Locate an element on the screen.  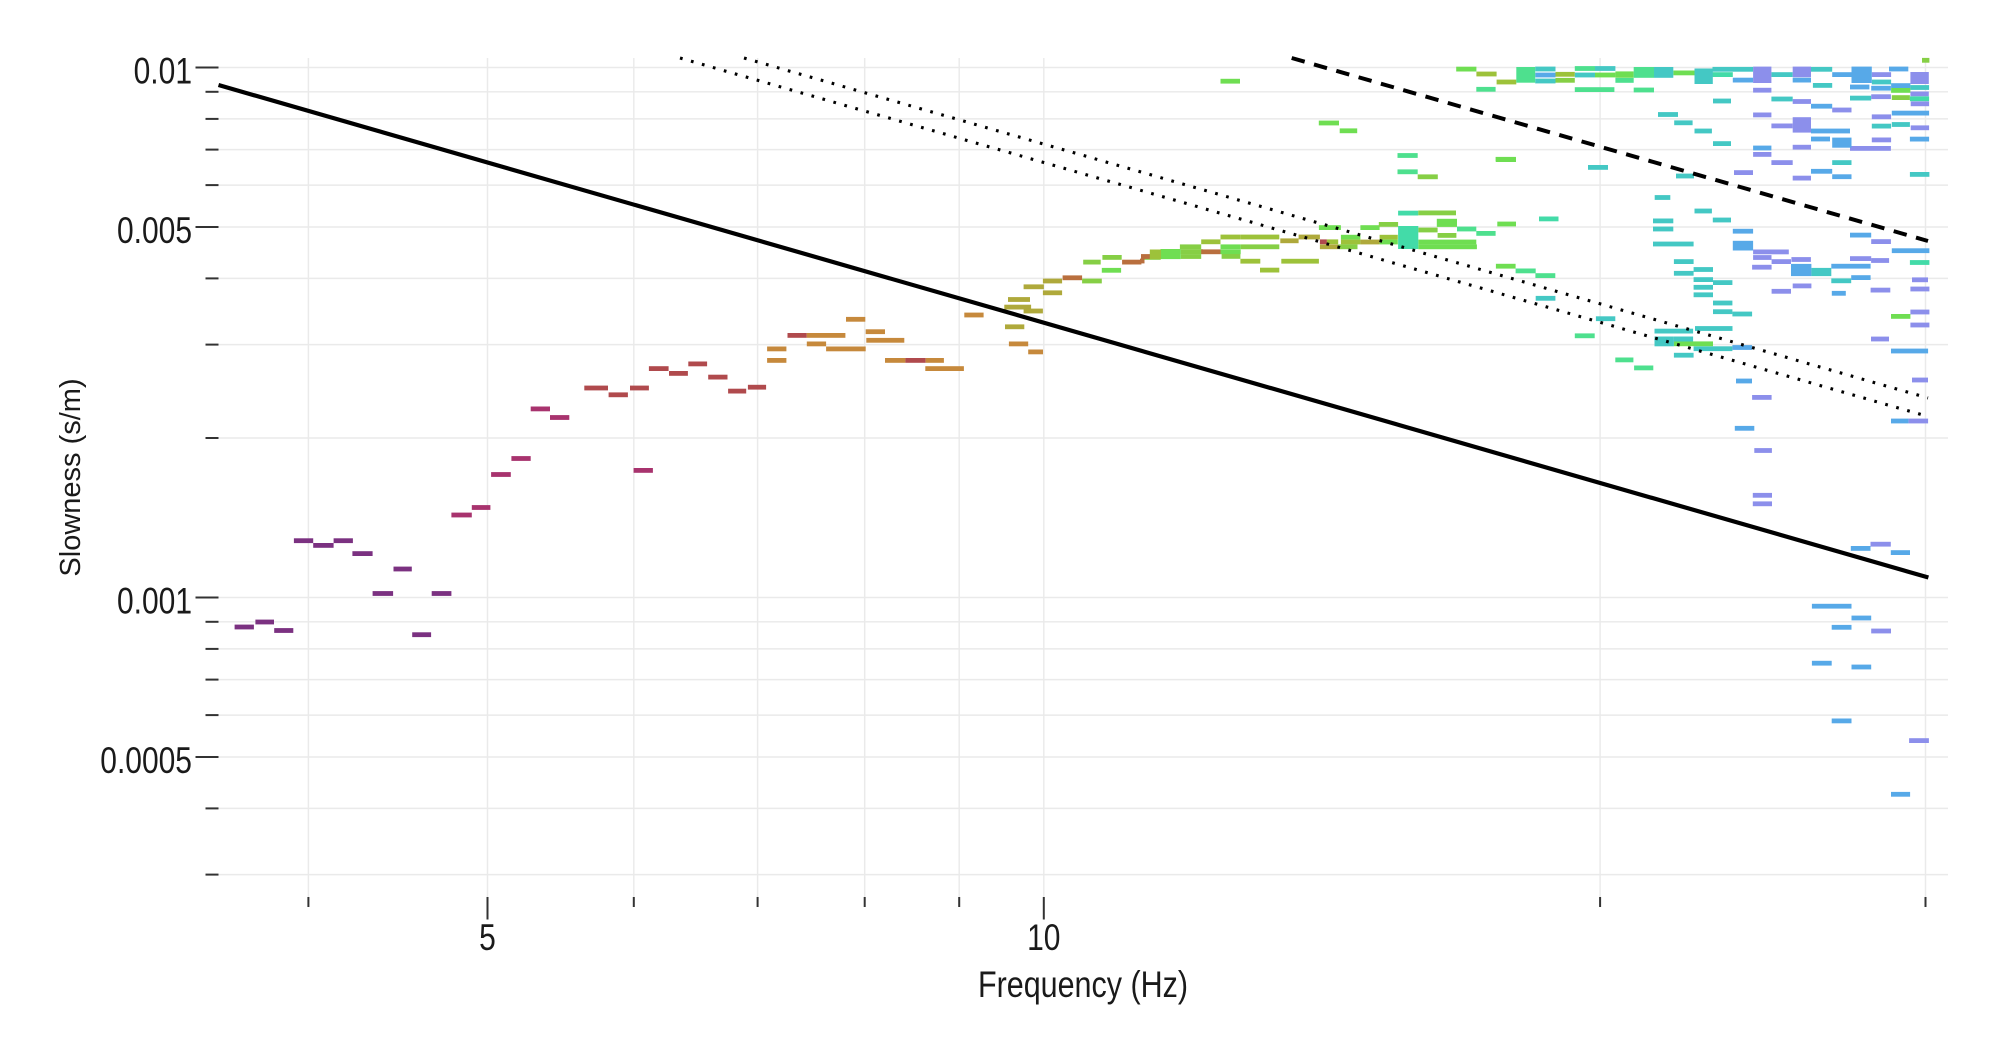
svg-text: Slowness (s/m) is located at coordinates (71, 477).